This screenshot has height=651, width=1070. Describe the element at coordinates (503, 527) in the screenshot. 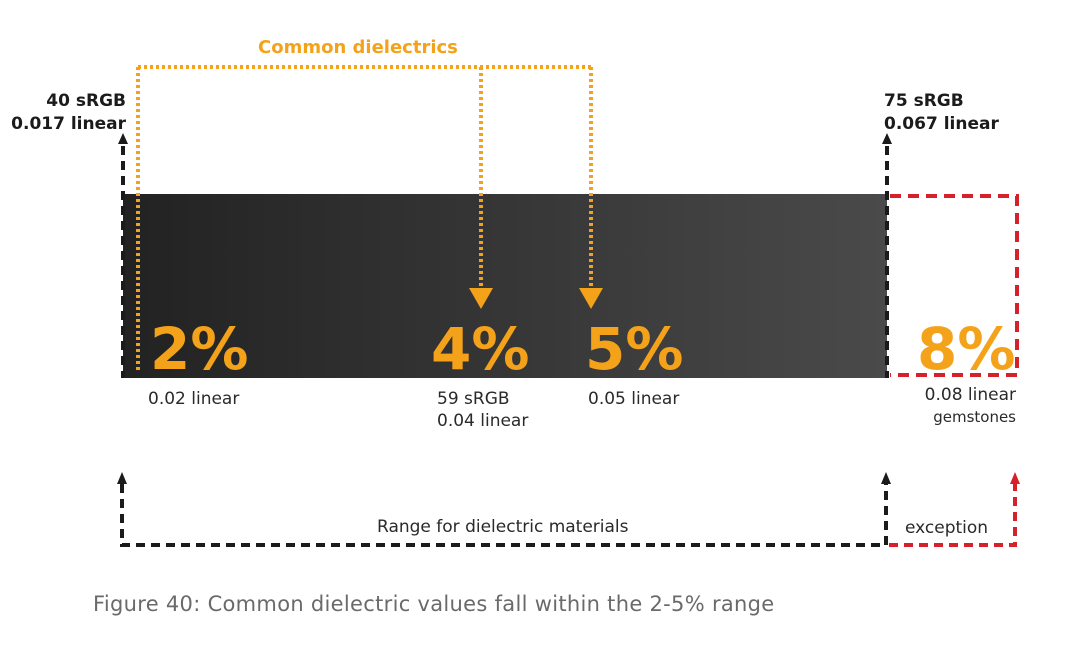

I see `dielectric-range-label: Range for dielectric materials` at that location.